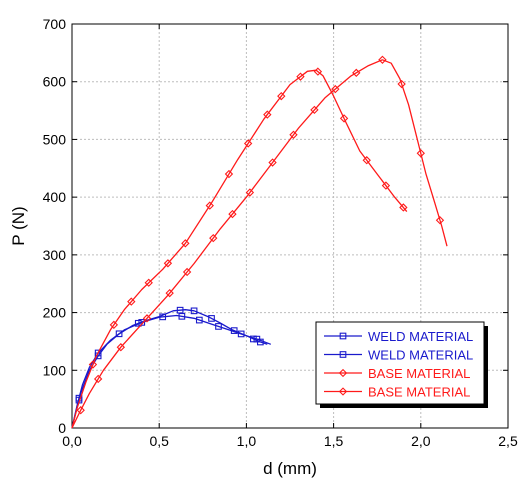 The width and height of the screenshot is (525, 495). What do you see at coordinates (72, 441) in the screenshot?
I see `x-tick-label: 0,0` at bounding box center [72, 441].